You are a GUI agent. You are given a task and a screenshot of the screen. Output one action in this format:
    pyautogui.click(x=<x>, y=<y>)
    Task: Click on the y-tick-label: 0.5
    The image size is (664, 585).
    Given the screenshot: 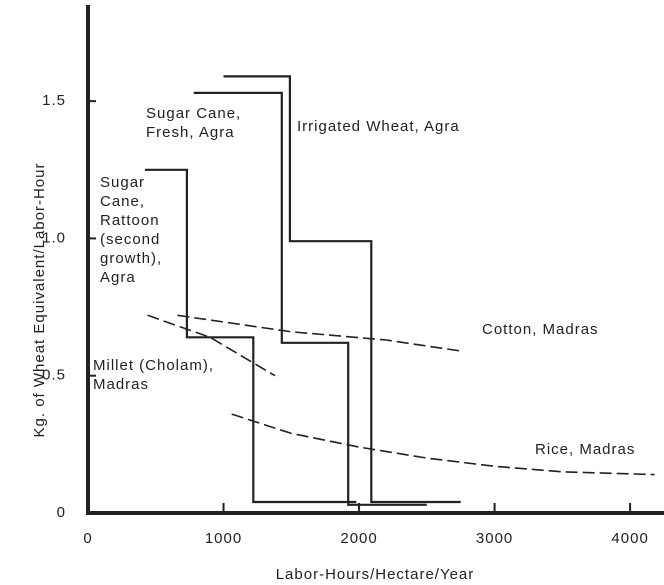 What is the action you would take?
    pyautogui.click(x=54, y=375)
    